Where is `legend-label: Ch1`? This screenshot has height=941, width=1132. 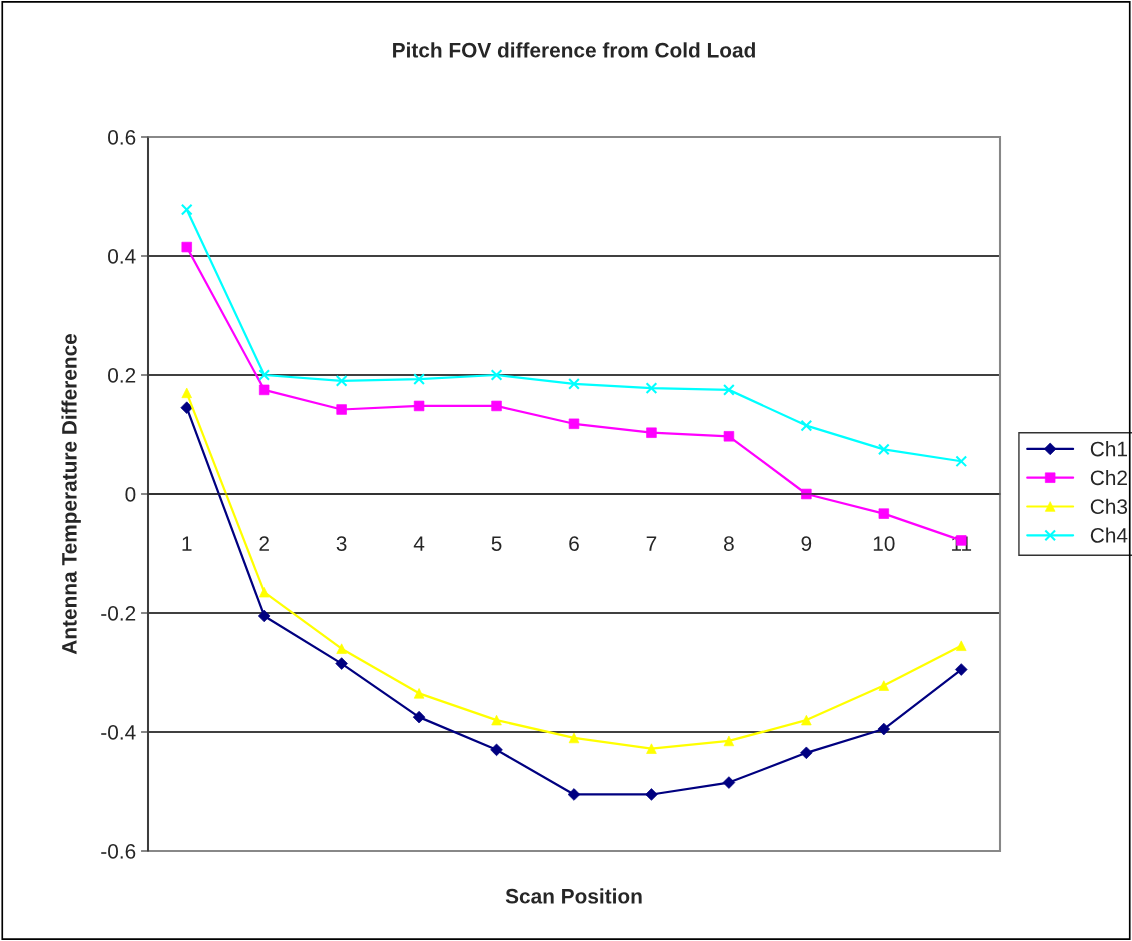
legend-label: Ch1 is located at coordinates (1108, 449).